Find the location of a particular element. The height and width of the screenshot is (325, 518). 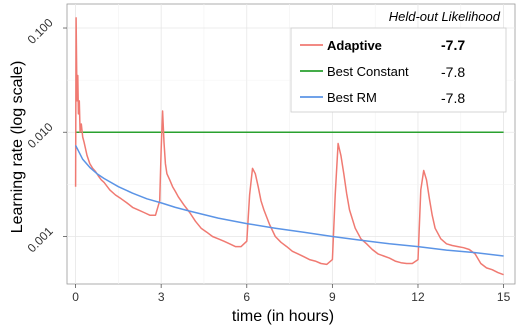

x-tick-label: 0 is located at coordinates (75, 297).